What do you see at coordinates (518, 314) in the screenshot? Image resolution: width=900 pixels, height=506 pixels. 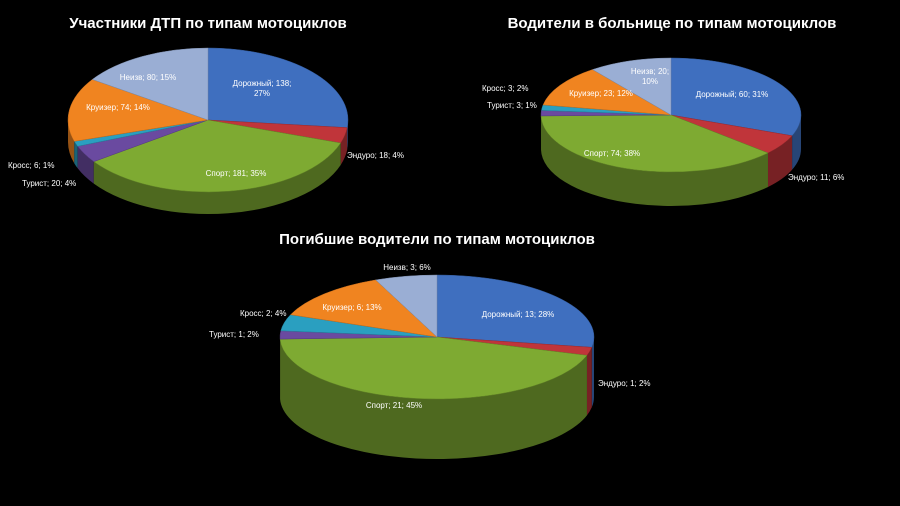 I see `chart-3-label-1: Дорожный; 13; 28%` at bounding box center [518, 314].